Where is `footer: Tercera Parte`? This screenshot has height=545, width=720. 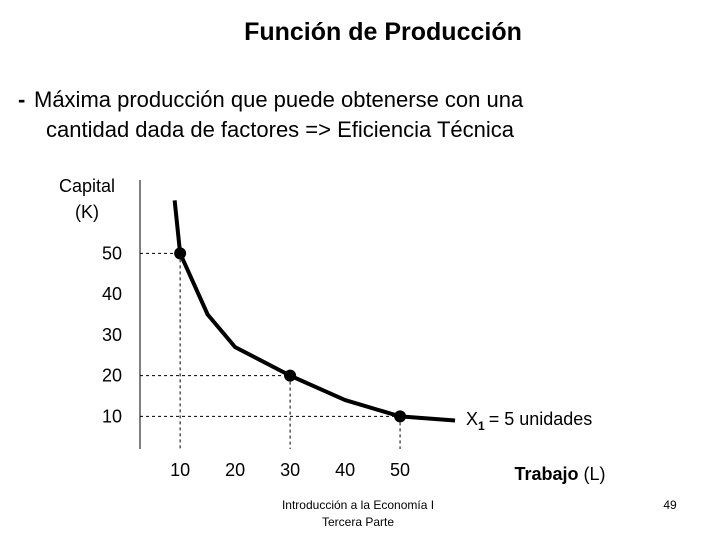 footer: Tercera Parte is located at coordinates (358, 522).